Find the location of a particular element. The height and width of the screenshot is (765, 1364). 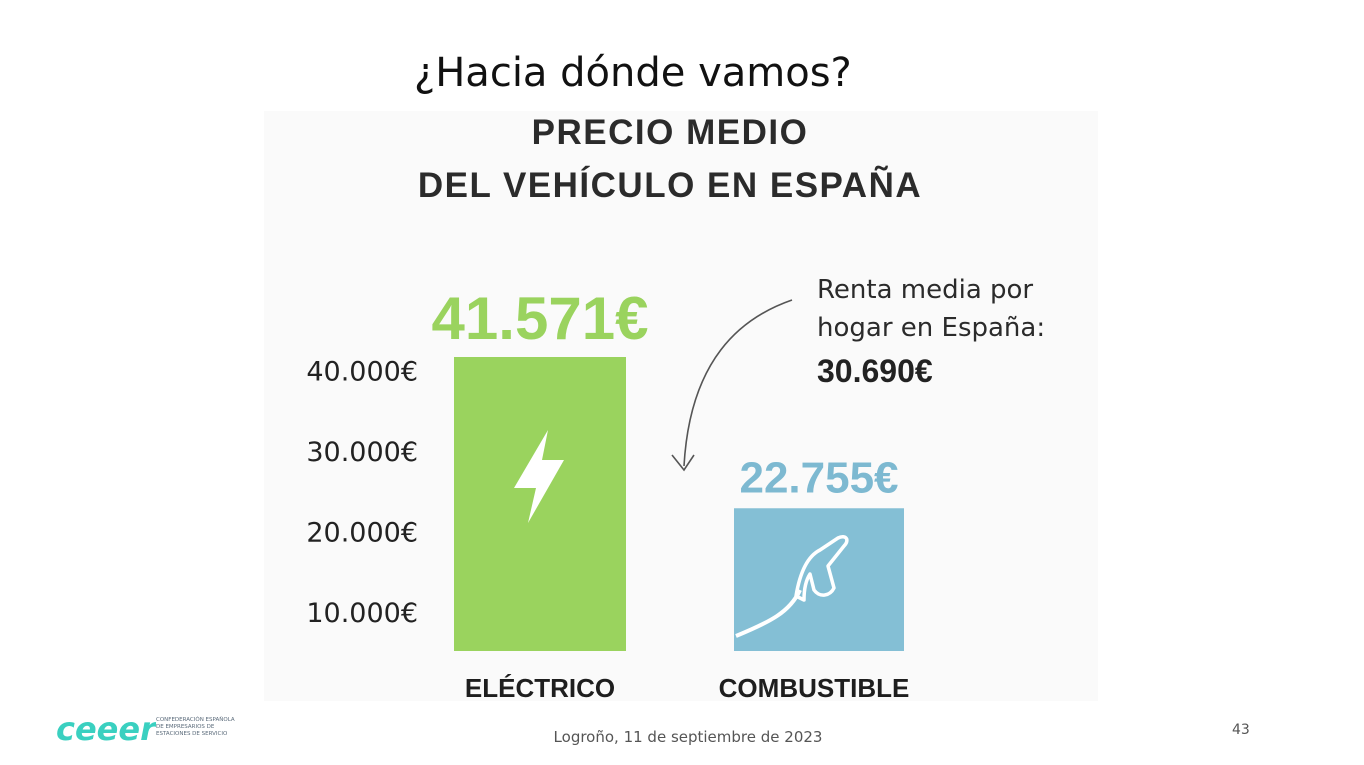

annotation: Renta media por hogar en España: 30.690€ is located at coordinates (858, 373).